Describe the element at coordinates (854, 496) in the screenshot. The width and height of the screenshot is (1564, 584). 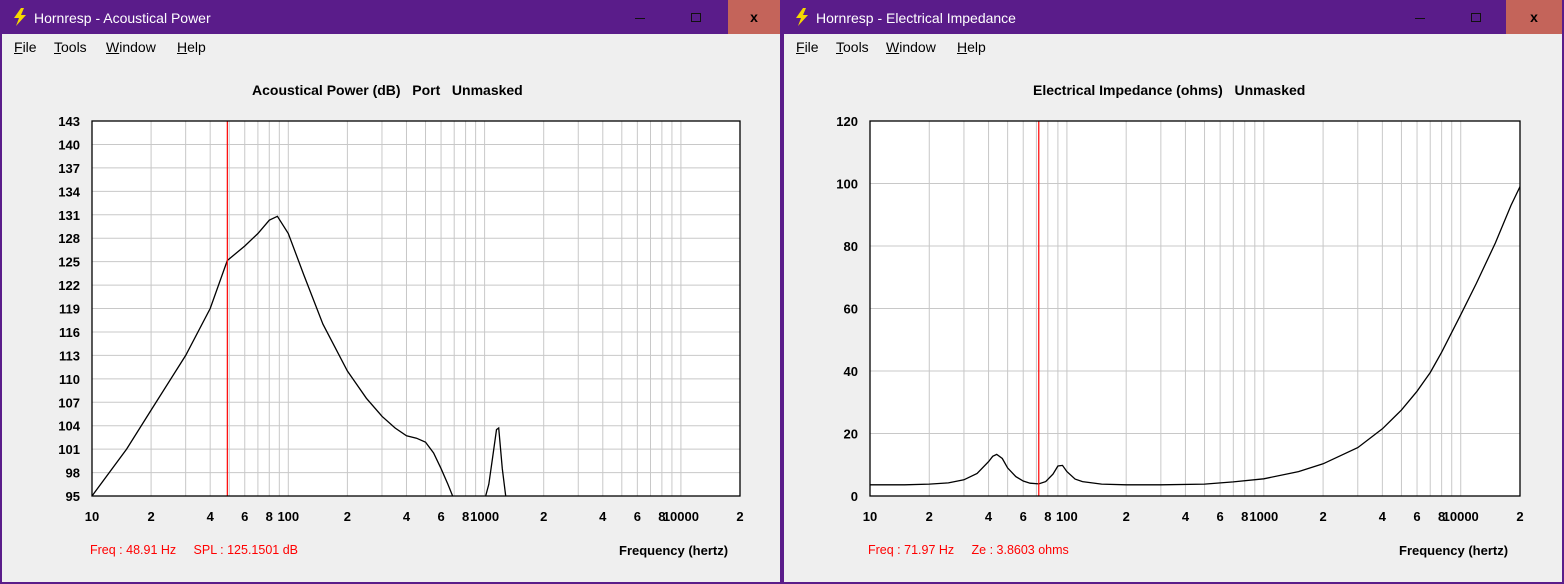
I see `y-tick-label: 0` at that location.